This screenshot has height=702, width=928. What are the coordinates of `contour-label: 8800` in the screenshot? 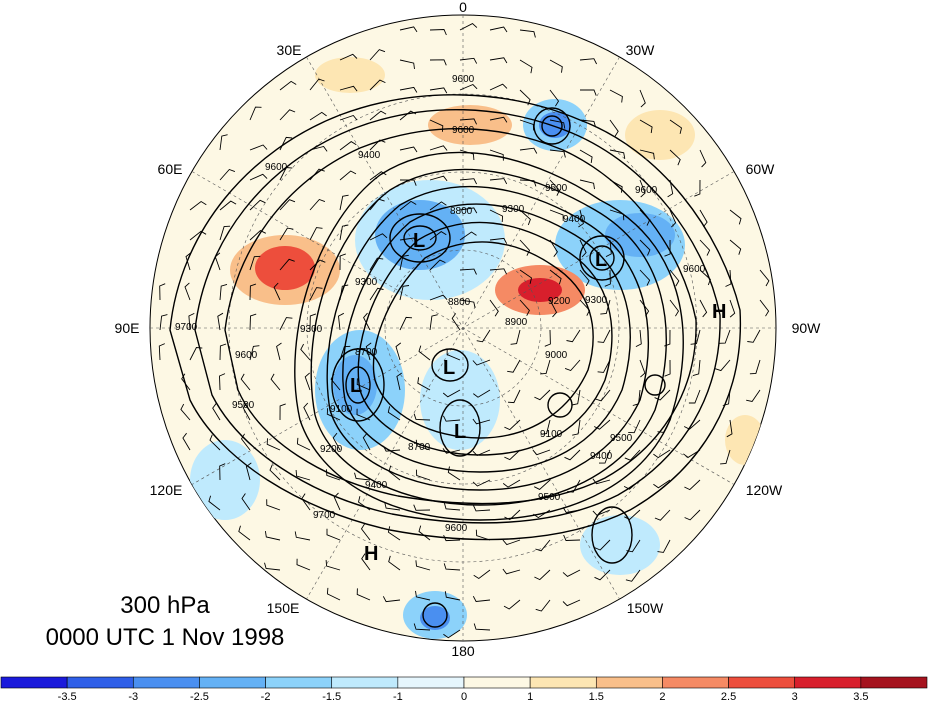 It's located at (461, 211).